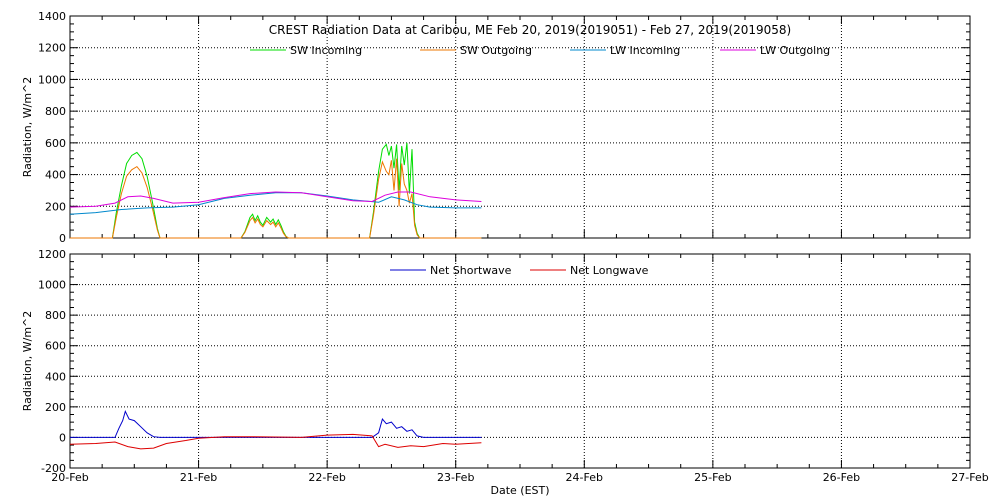  What do you see at coordinates (841, 477) in the screenshot?
I see `x-tick-label: 26-Feb` at bounding box center [841, 477].